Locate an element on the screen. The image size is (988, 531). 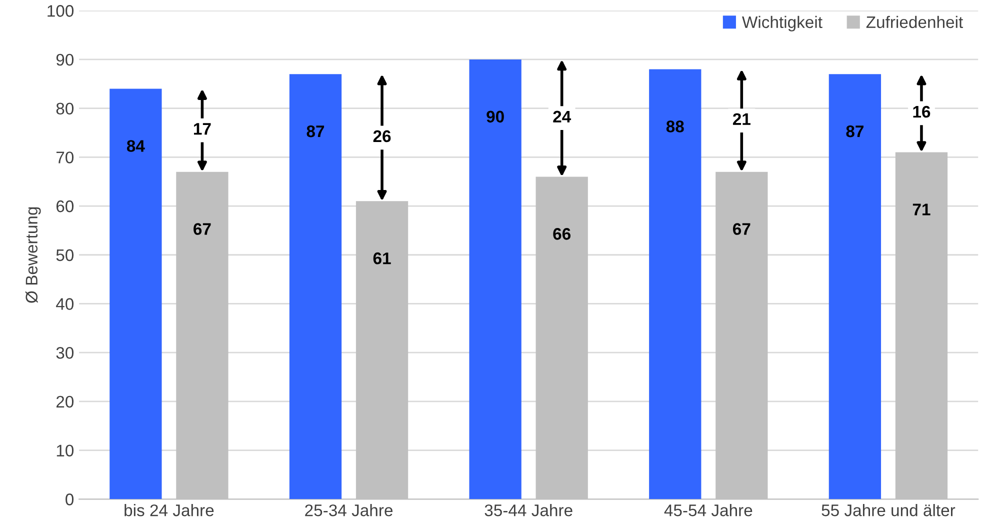
y-tick-label: 90 is located at coordinates (65, 60).